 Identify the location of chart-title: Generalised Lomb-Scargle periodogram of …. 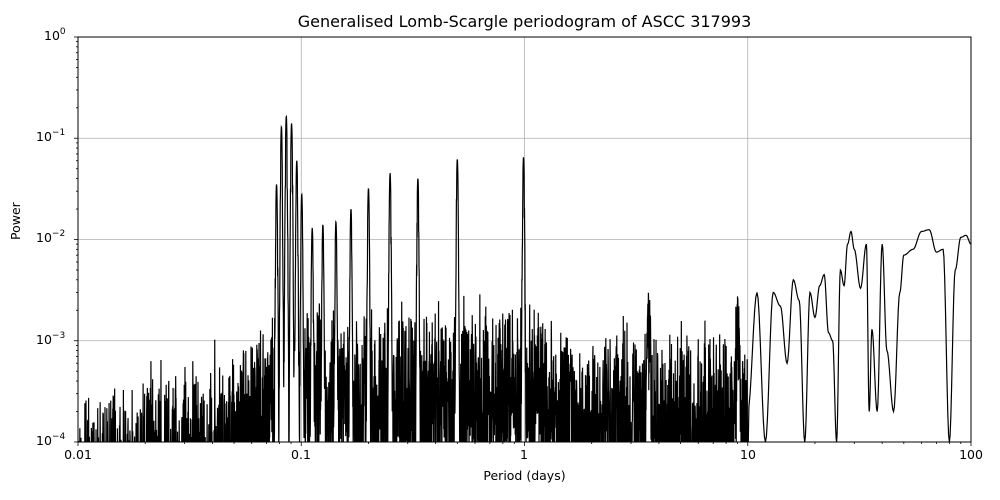
(524, 21).